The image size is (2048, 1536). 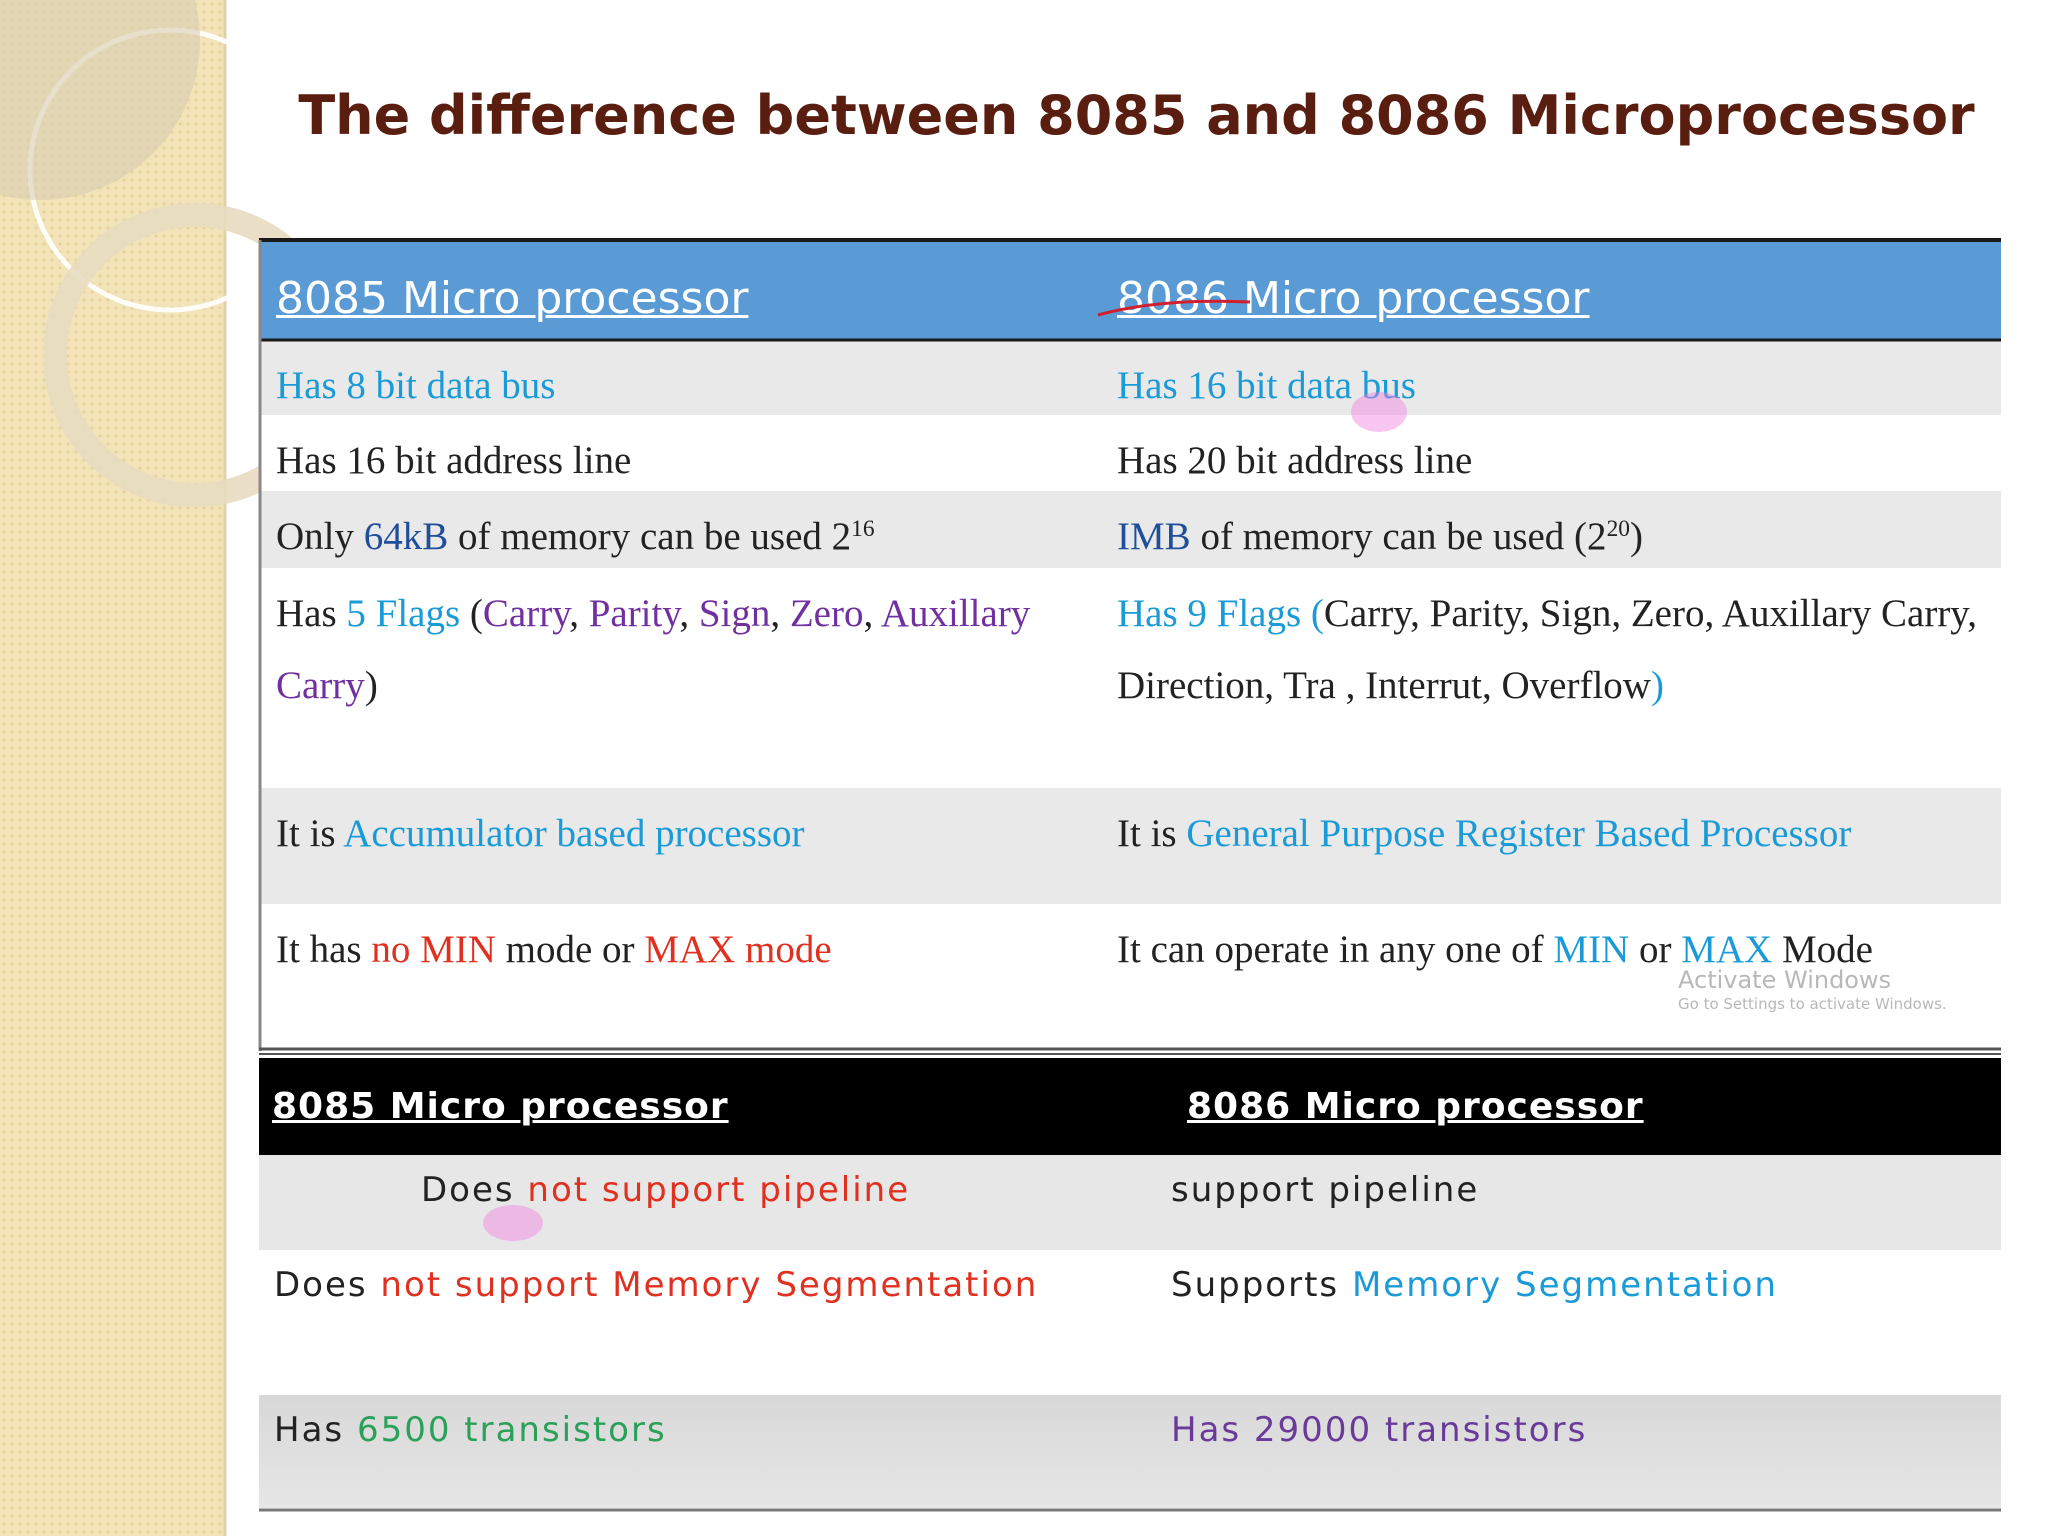 What do you see at coordinates (826, 613) in the screenshot?
I see `text-segment: Zero` at bounding box center [826, 613].